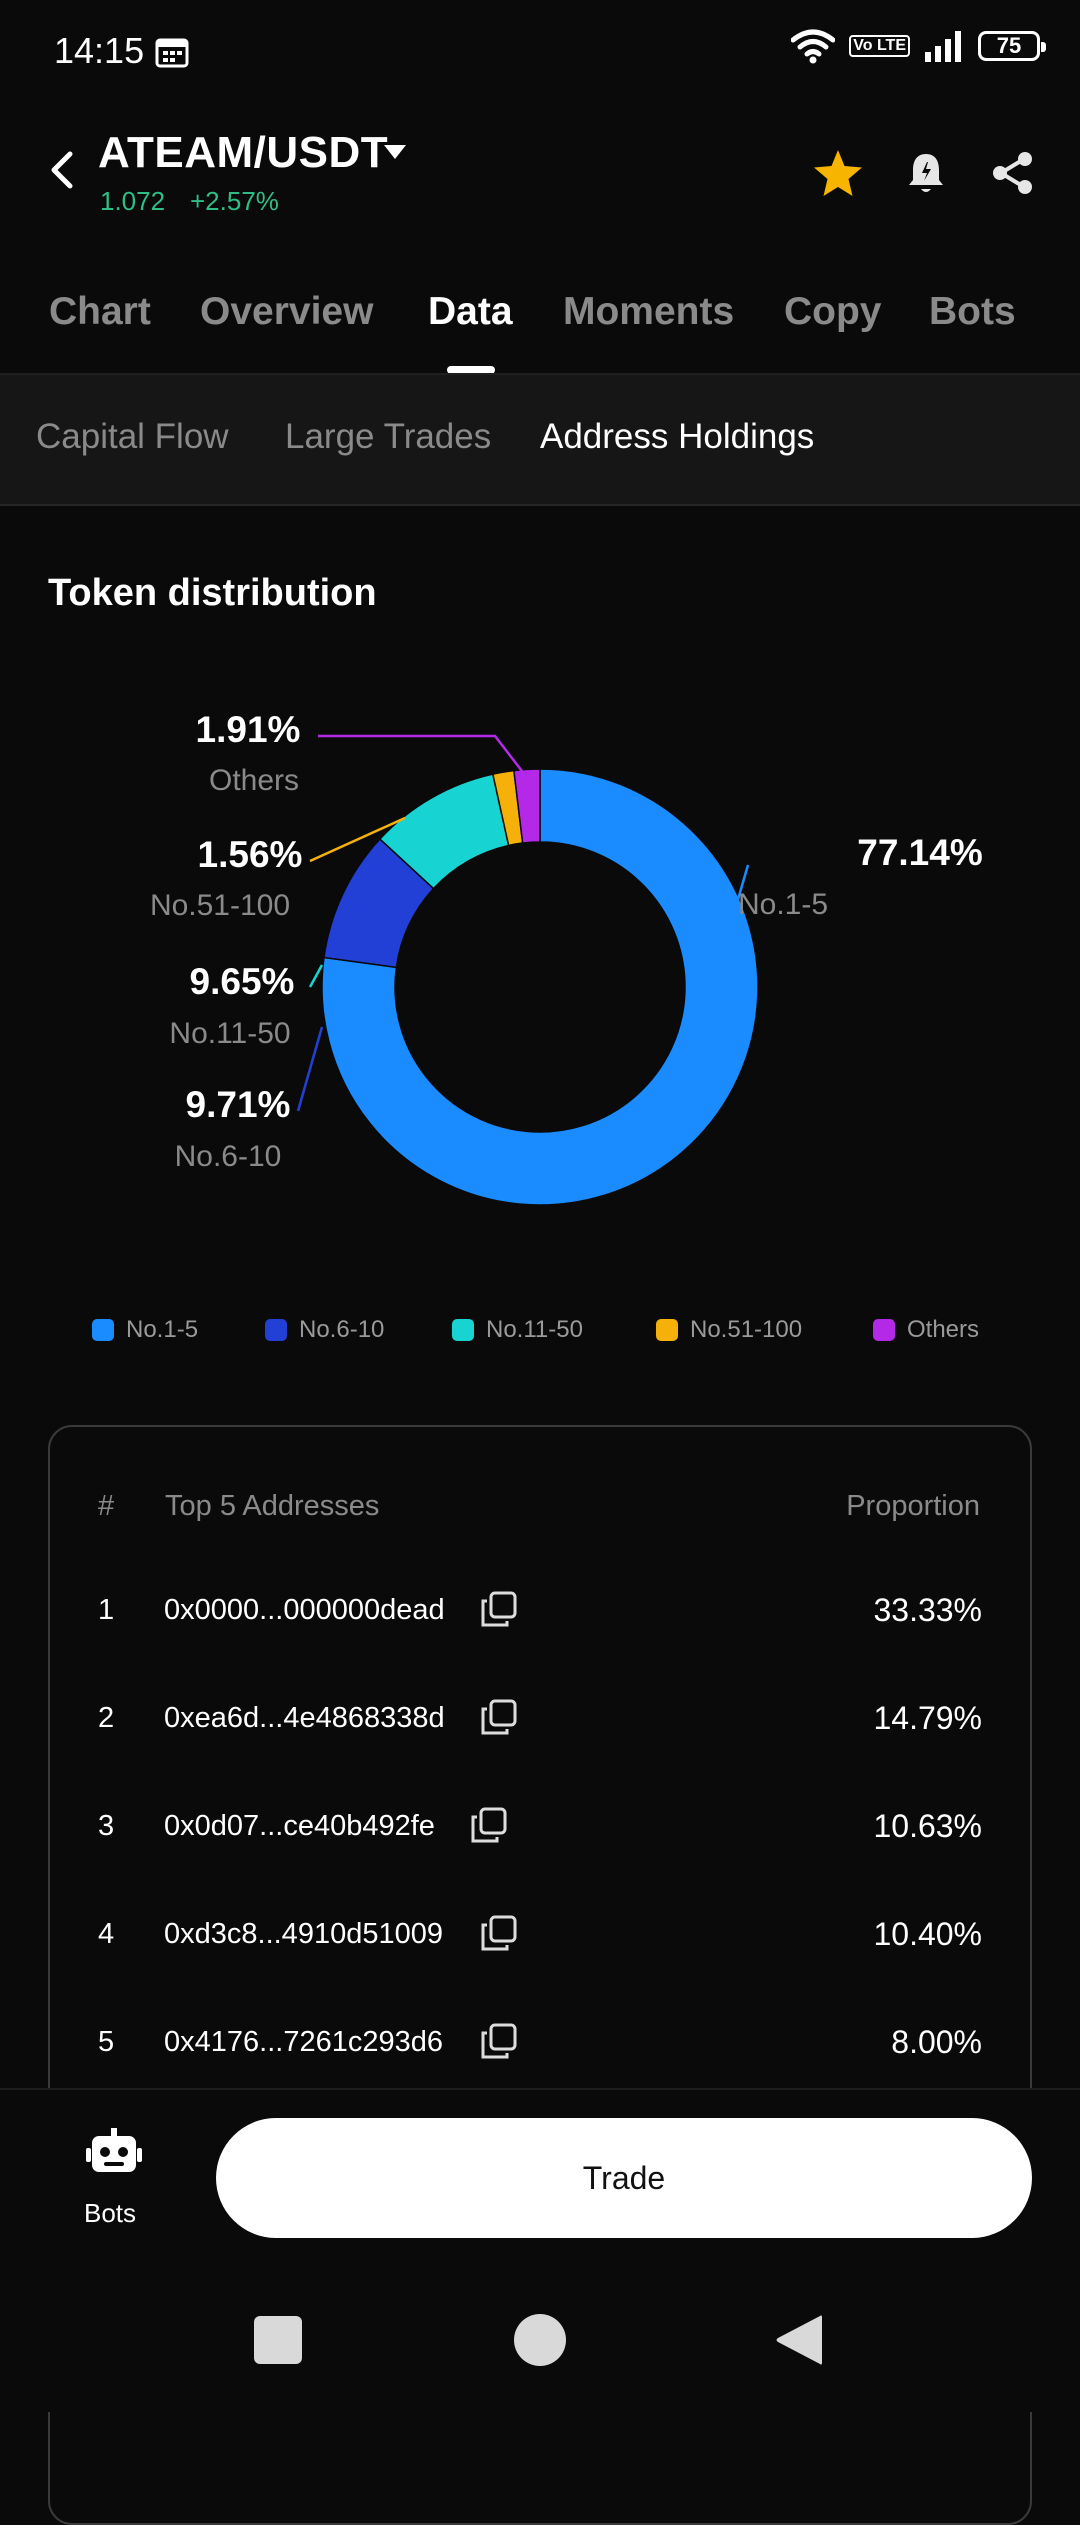 This screenshot has width=1080, height=2525. Describe the element at coordinates (813, 46) in the screenshot. I see `wifi-icon` at that location.